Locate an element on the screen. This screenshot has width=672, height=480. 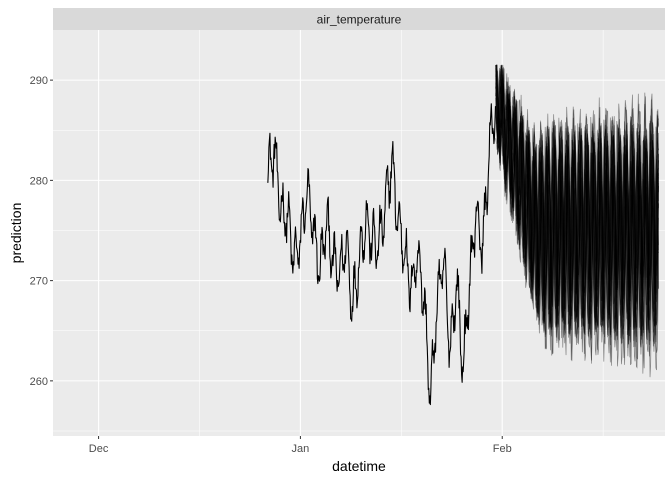
y-tick-label: 290 is located at coordinates (39, 81).